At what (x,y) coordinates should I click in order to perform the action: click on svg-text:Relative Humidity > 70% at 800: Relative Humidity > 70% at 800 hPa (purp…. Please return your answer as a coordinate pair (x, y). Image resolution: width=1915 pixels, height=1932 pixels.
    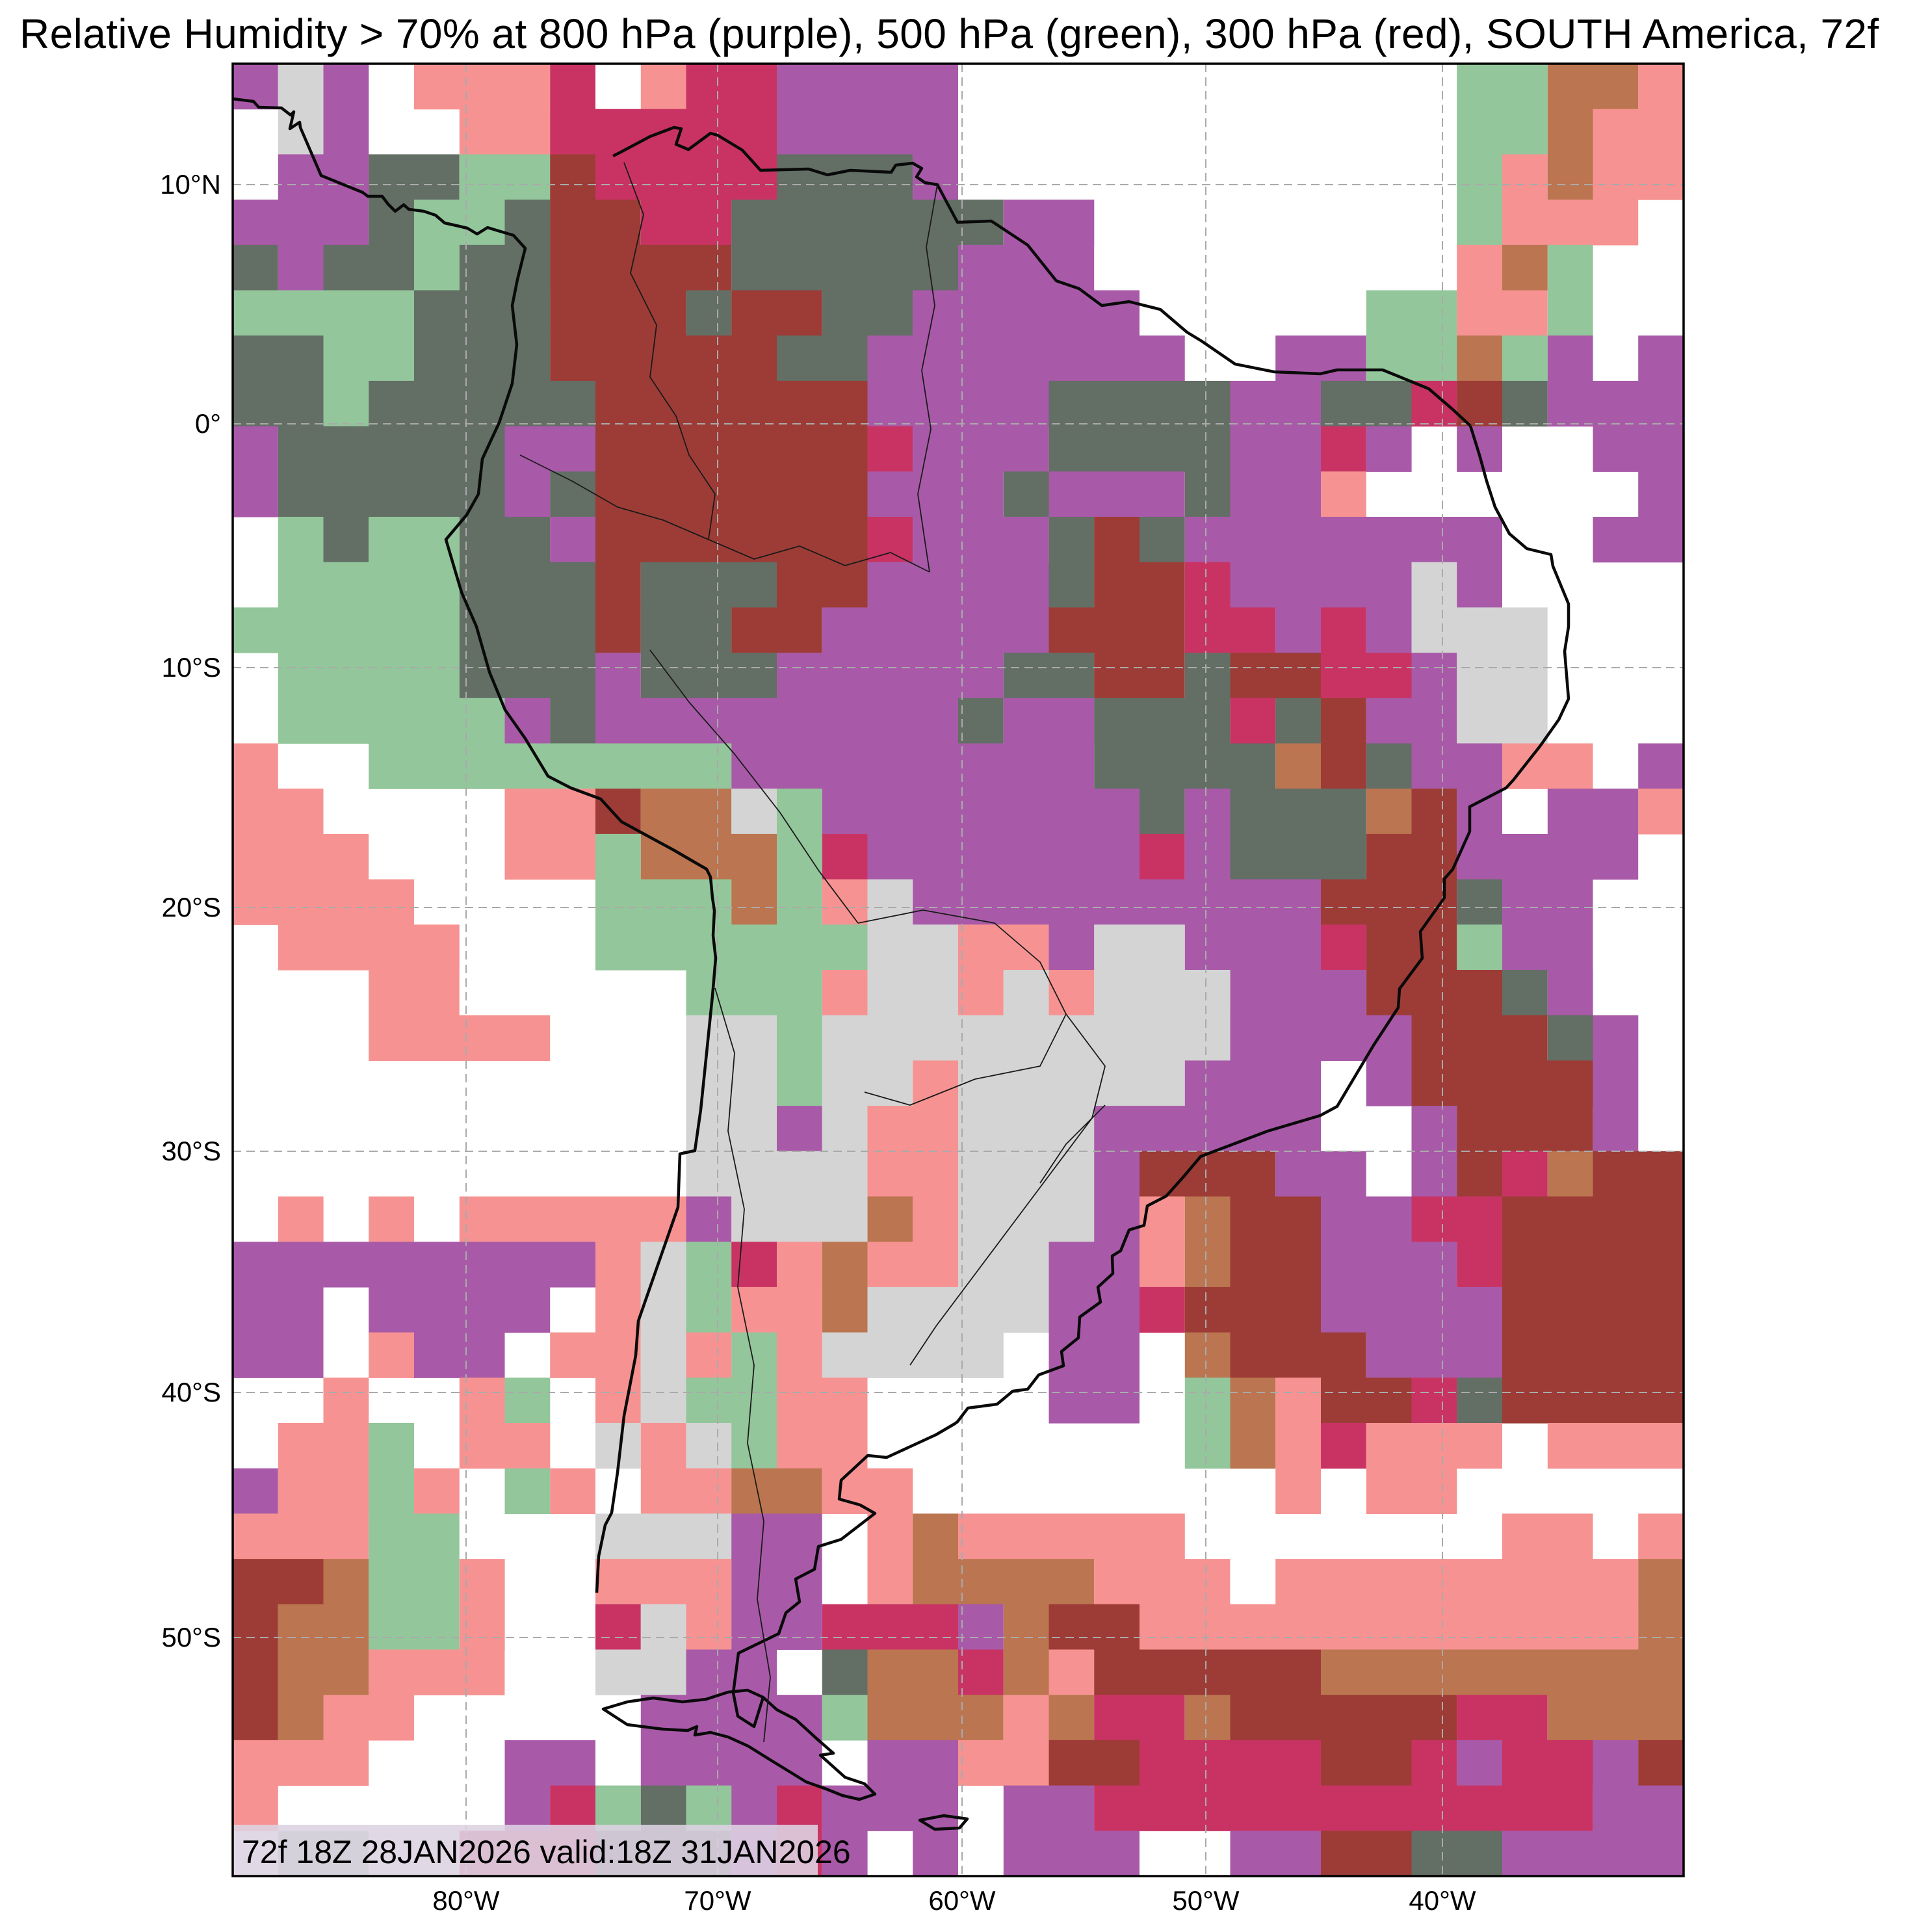
    Looking at the image, I should click on (949, 33).